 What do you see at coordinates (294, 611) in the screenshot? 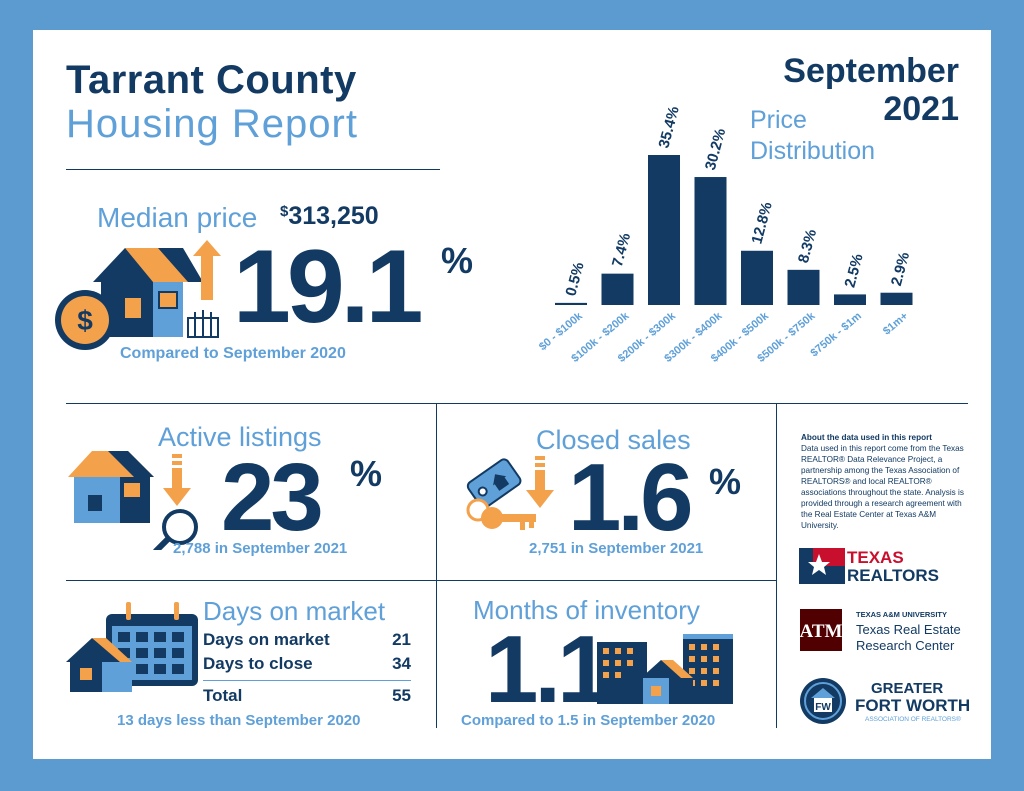
I see `days-on-market-label: Days on market` at bounding box center [294, 611].